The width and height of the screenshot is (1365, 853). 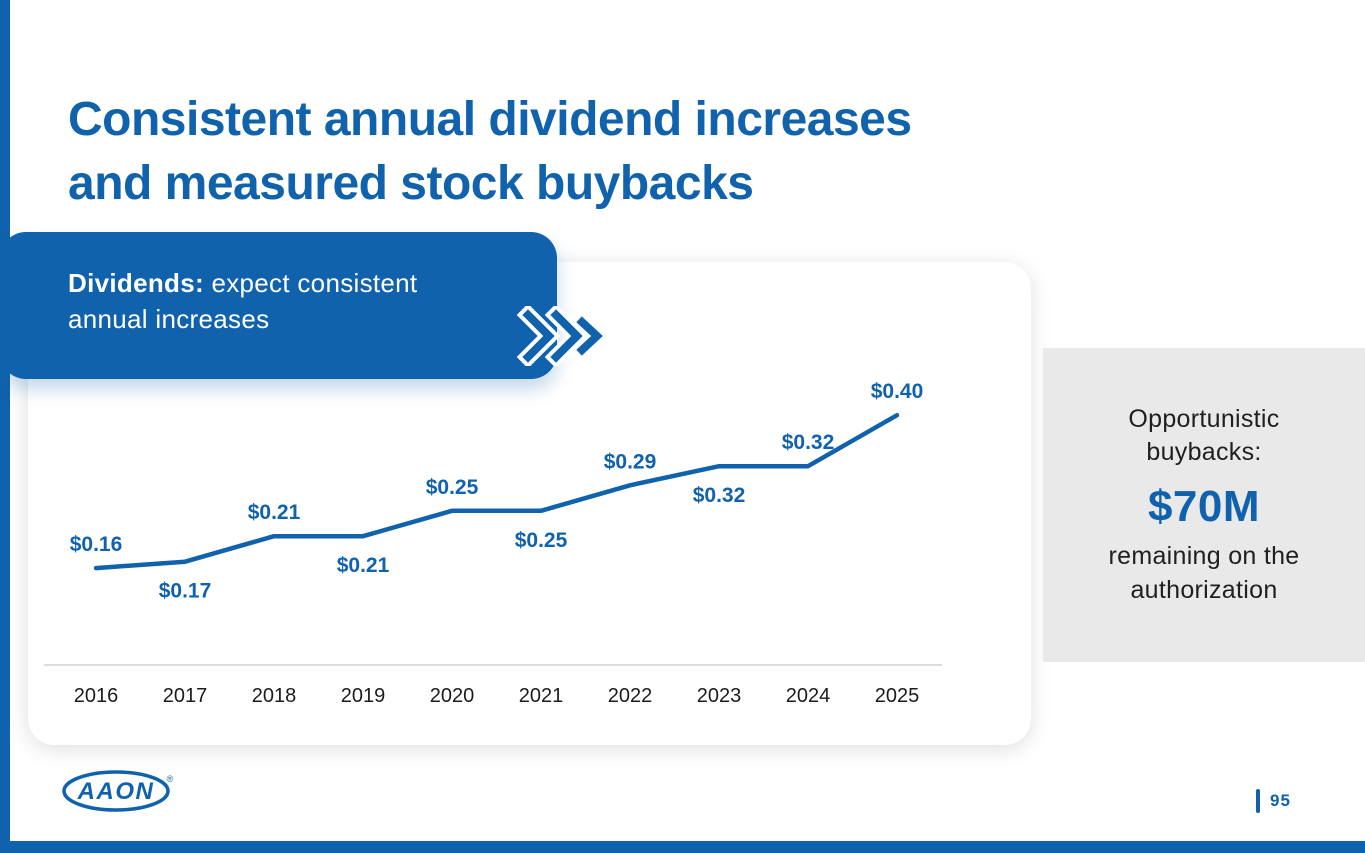 I want to click on aaon-logo: AAON ®, so click(x=118, y=791).